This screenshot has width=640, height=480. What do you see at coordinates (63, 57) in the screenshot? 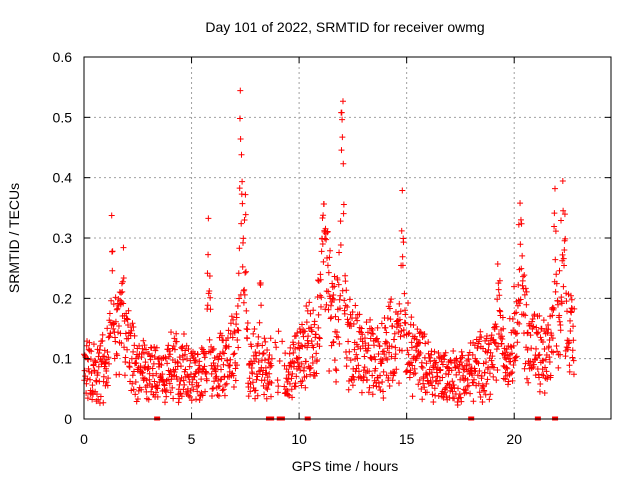
I see `y-tick-label: 0.6` at bounding box center [63, 57].